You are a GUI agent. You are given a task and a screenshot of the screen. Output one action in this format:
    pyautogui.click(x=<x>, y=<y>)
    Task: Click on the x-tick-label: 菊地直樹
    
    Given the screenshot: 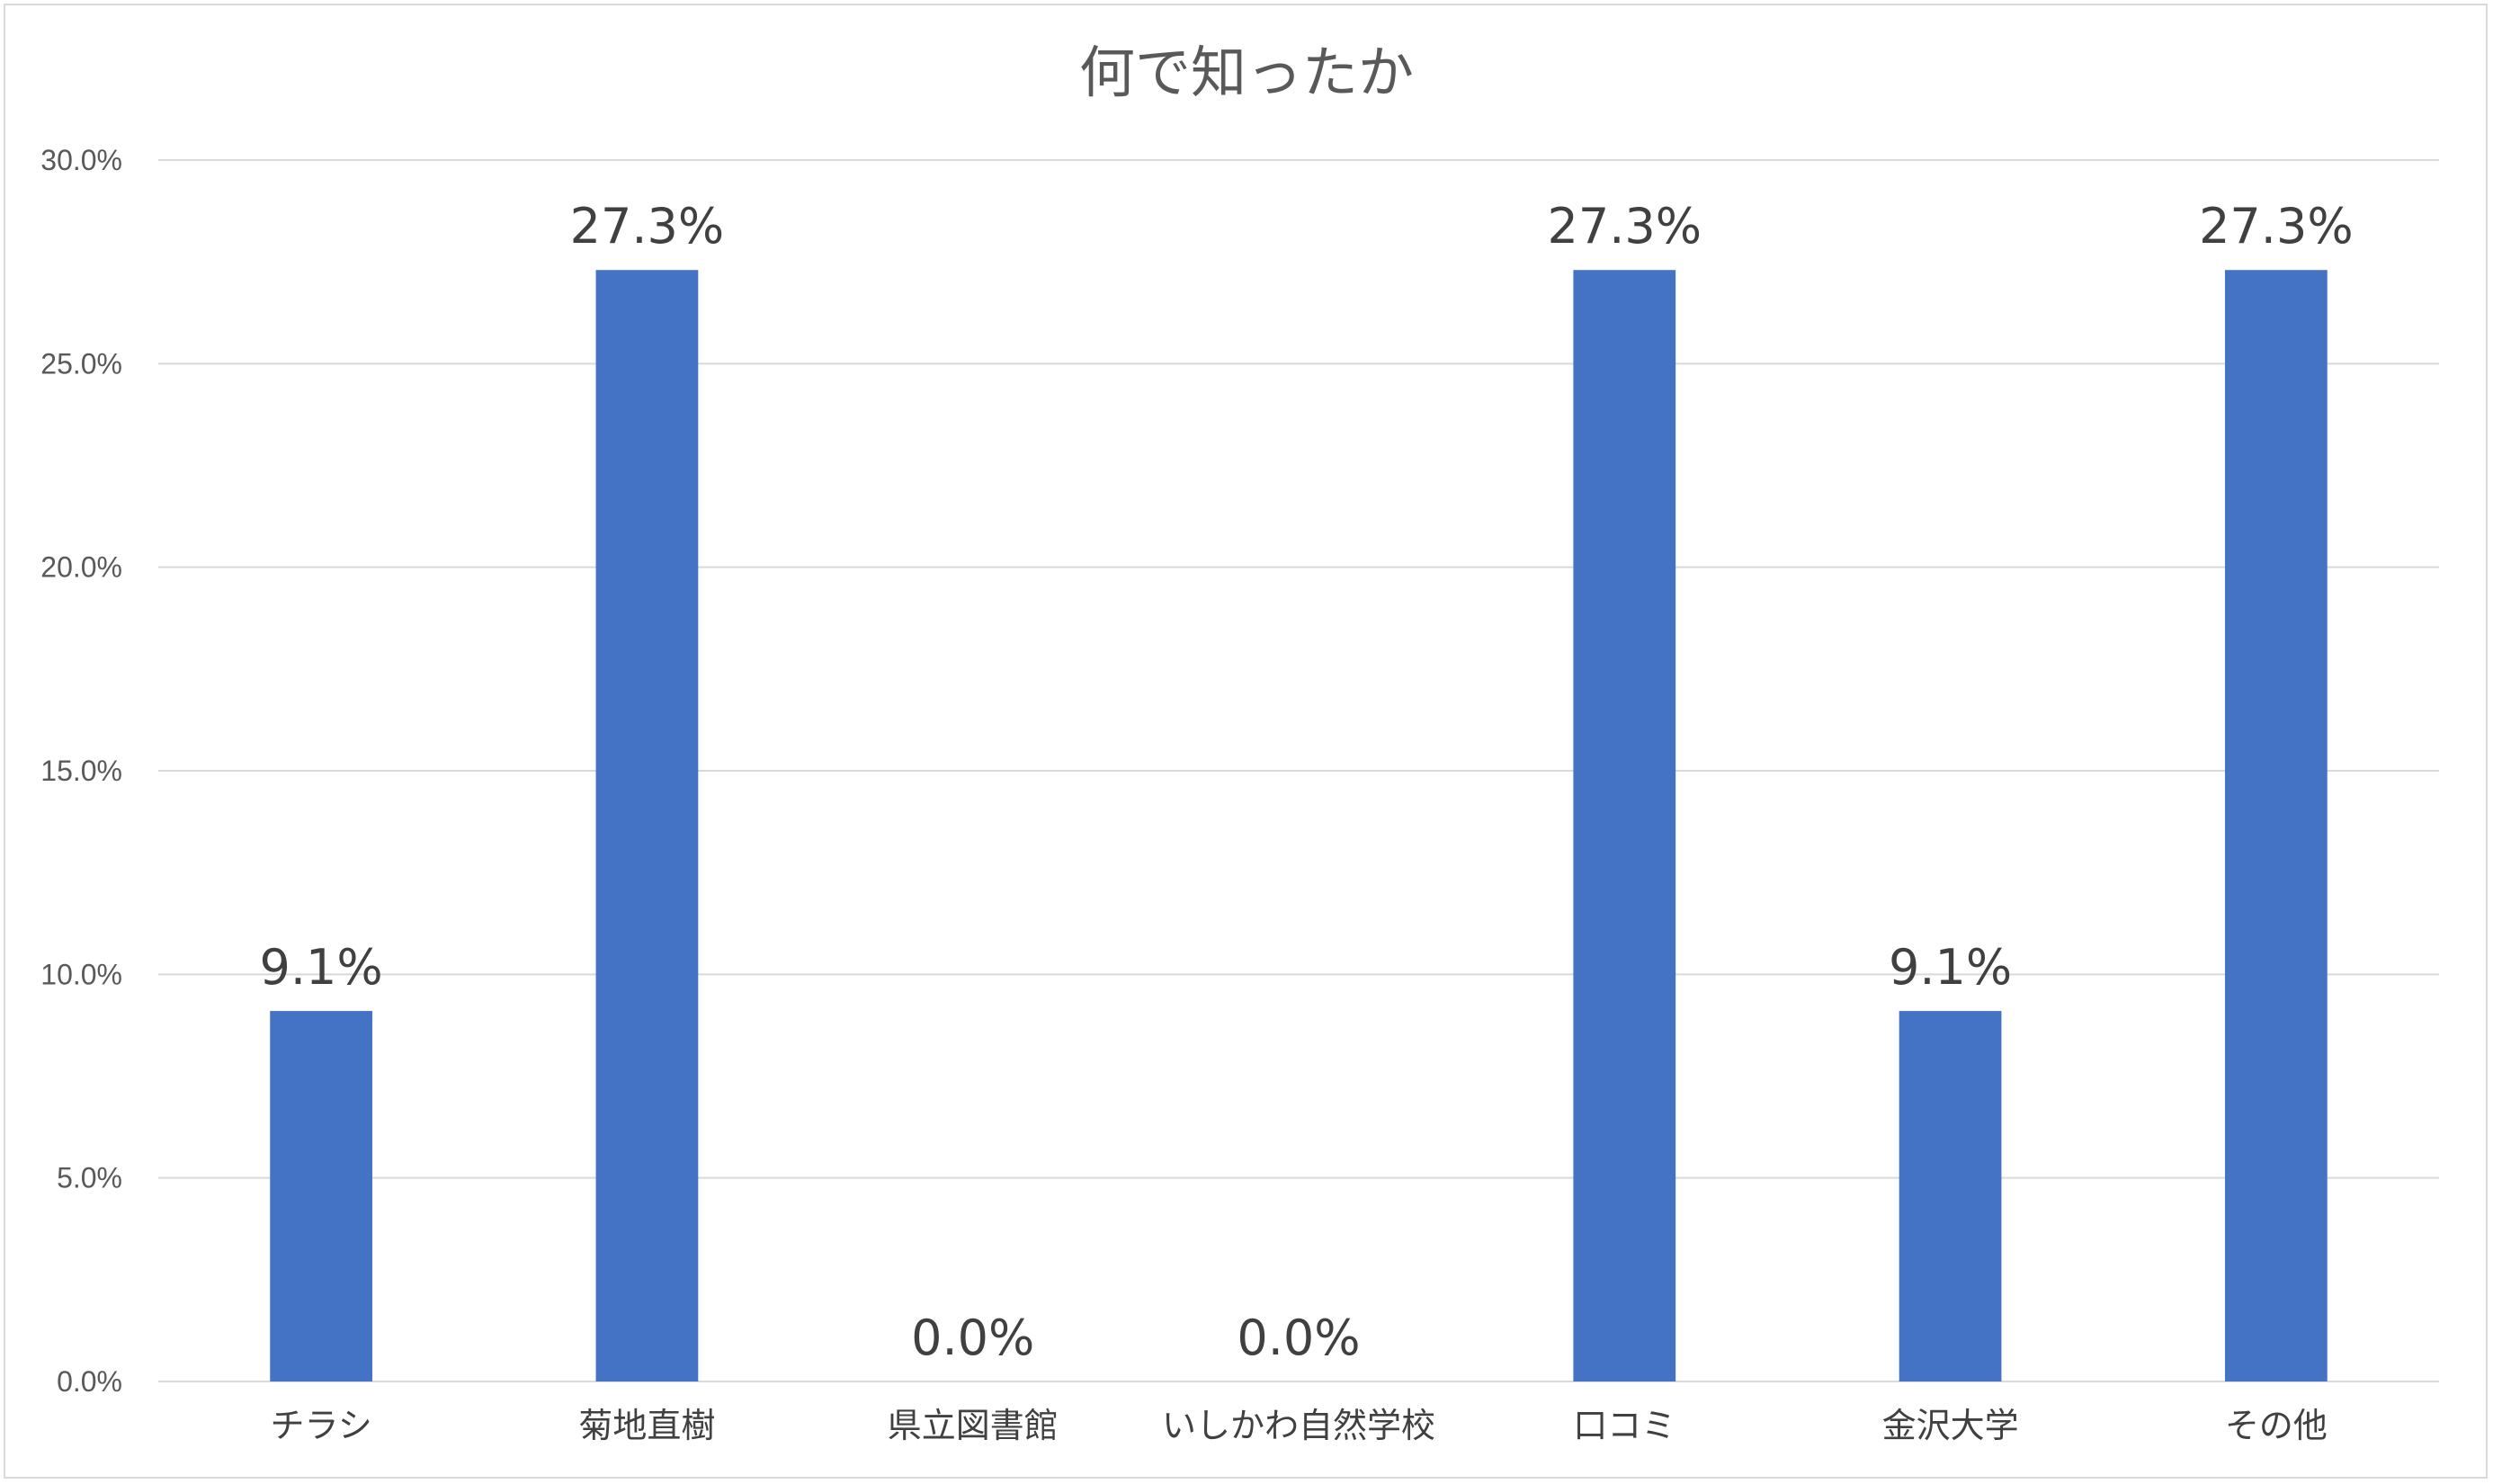 What is the action you would take?
    pyautogui.click(x=647, y=1425)
    